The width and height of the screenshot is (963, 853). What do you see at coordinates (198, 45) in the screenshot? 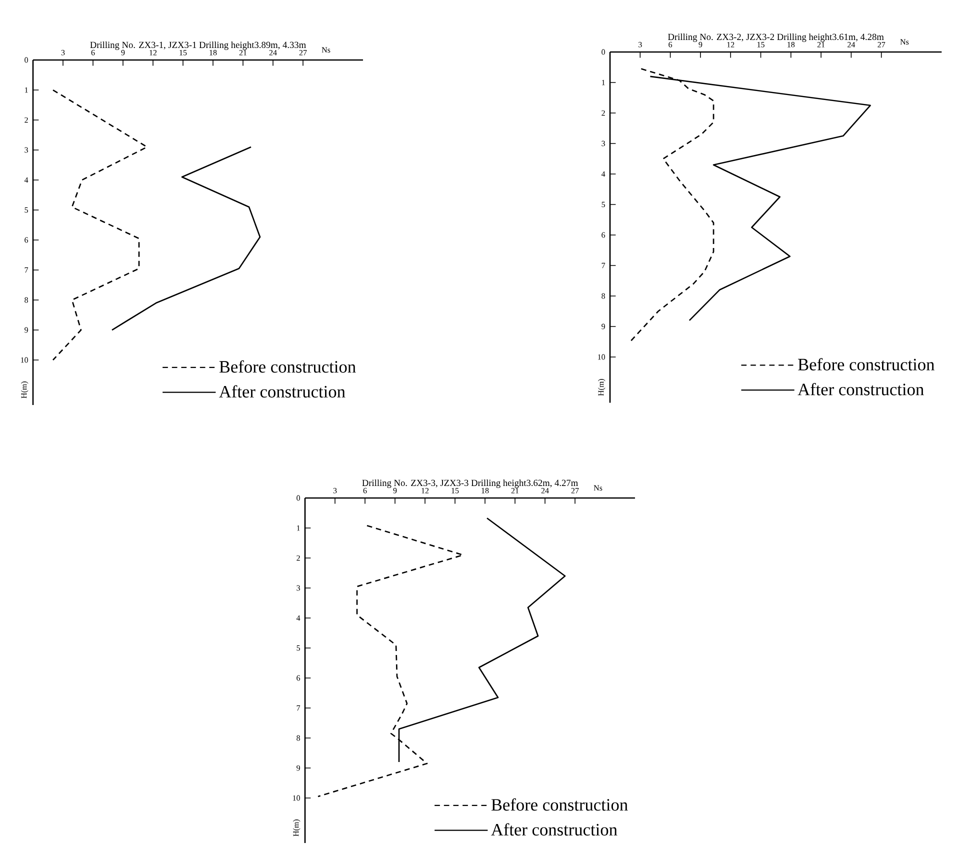
I see `chart-title: Drilling No. ZX3-1, JZX3-1 Drilling height3.89m, 4.33m` at bounding box center [198, 45].